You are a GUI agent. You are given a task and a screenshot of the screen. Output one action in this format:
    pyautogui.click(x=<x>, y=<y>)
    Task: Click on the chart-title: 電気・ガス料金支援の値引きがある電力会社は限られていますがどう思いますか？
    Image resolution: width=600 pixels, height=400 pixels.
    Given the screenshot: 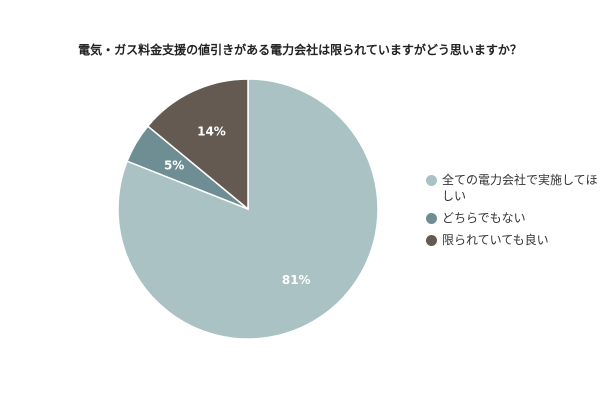 What is the action you would take?
    pyautogui.click(x=300, y=50)
    